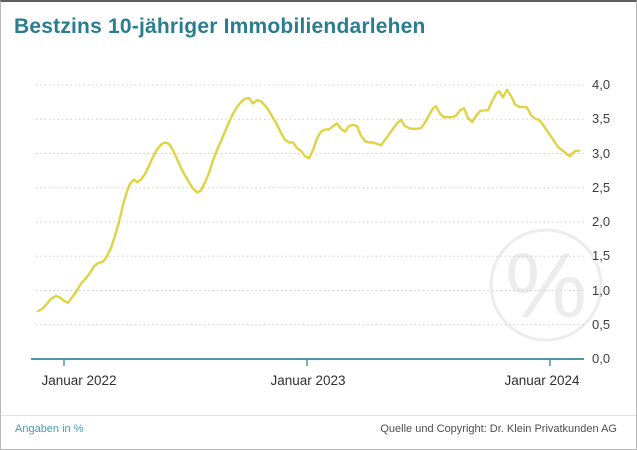 The width and height of the screenshot is (637, 450). I want to click on y-tick-label: 1,0, so click(601, 290).